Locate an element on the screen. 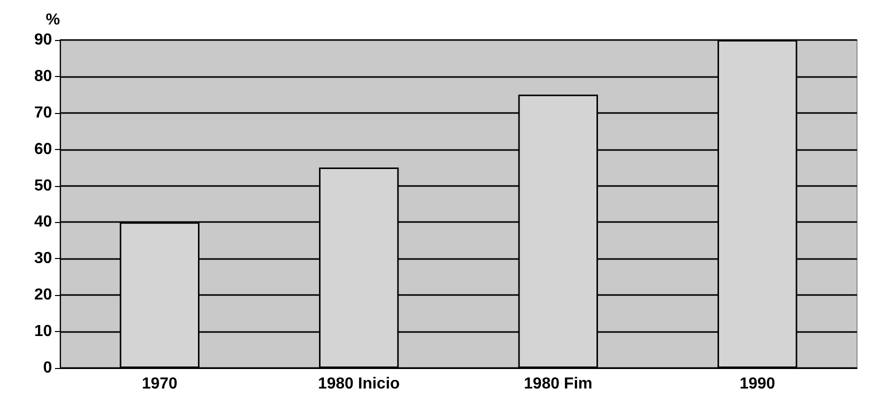 The width and height of the screenshot is (877, 408). x-tick-label: 1990 is located at coordinates (758, 384).